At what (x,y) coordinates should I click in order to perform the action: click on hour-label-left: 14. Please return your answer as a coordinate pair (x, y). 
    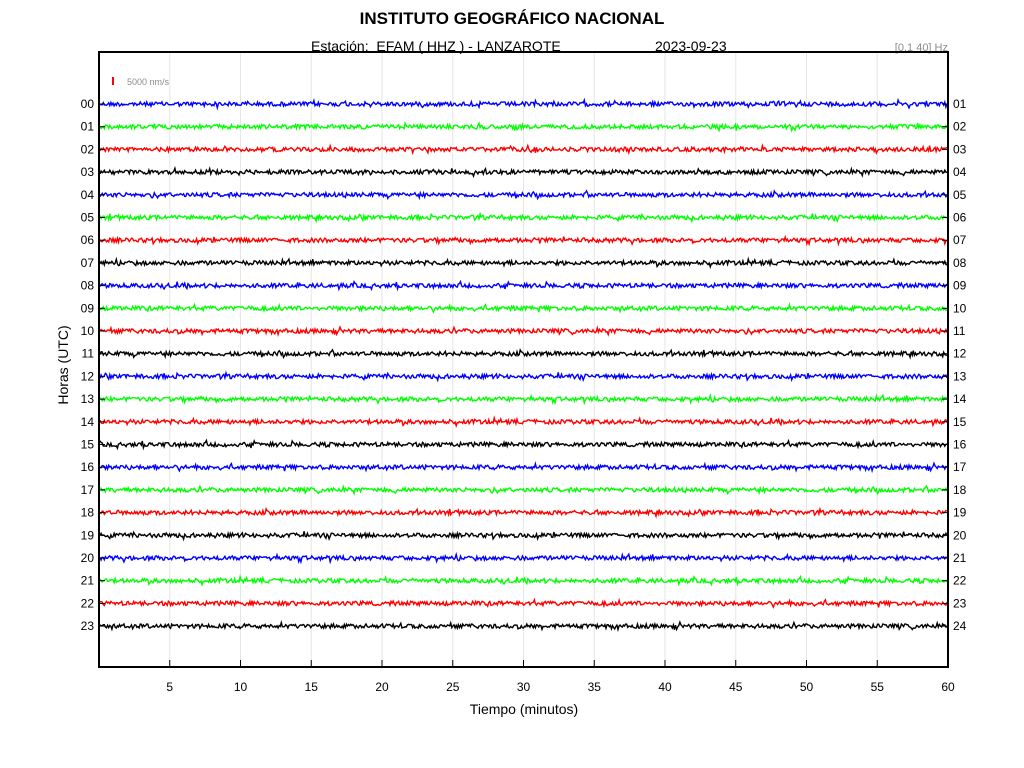
    Looking at the image, I should click on (88, 422).